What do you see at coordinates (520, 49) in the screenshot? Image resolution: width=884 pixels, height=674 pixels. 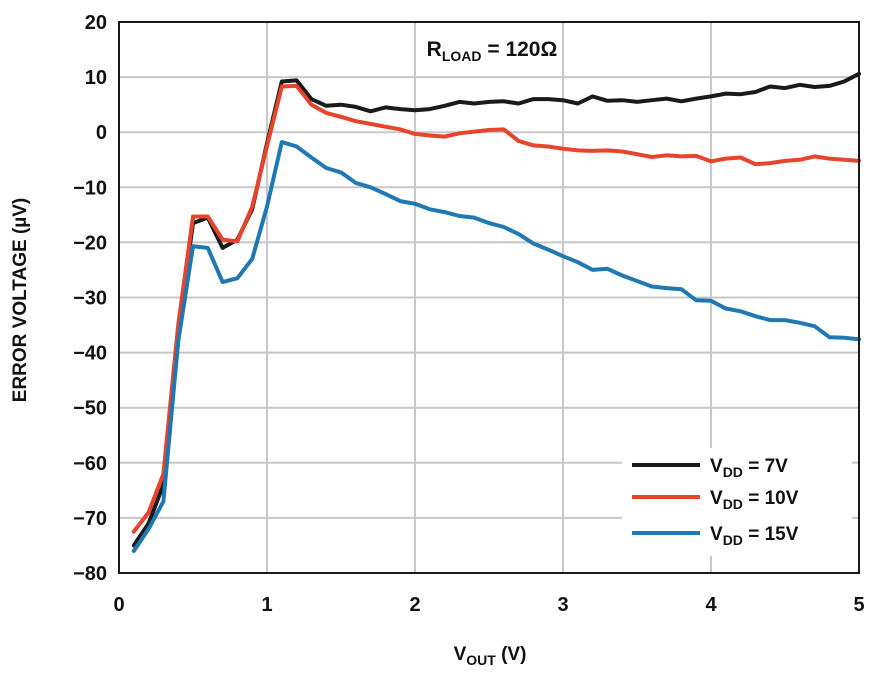 I see `annotation-rest: = 120Ω` at bounding box center [520, 49].